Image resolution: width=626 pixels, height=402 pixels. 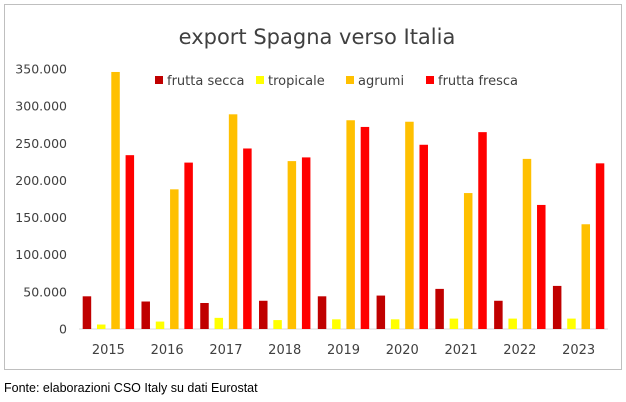 What do you see at coordinates (468, 261) in the screenshot?
I see `bar-agrumi-2021` at bounding box center [468, 261].